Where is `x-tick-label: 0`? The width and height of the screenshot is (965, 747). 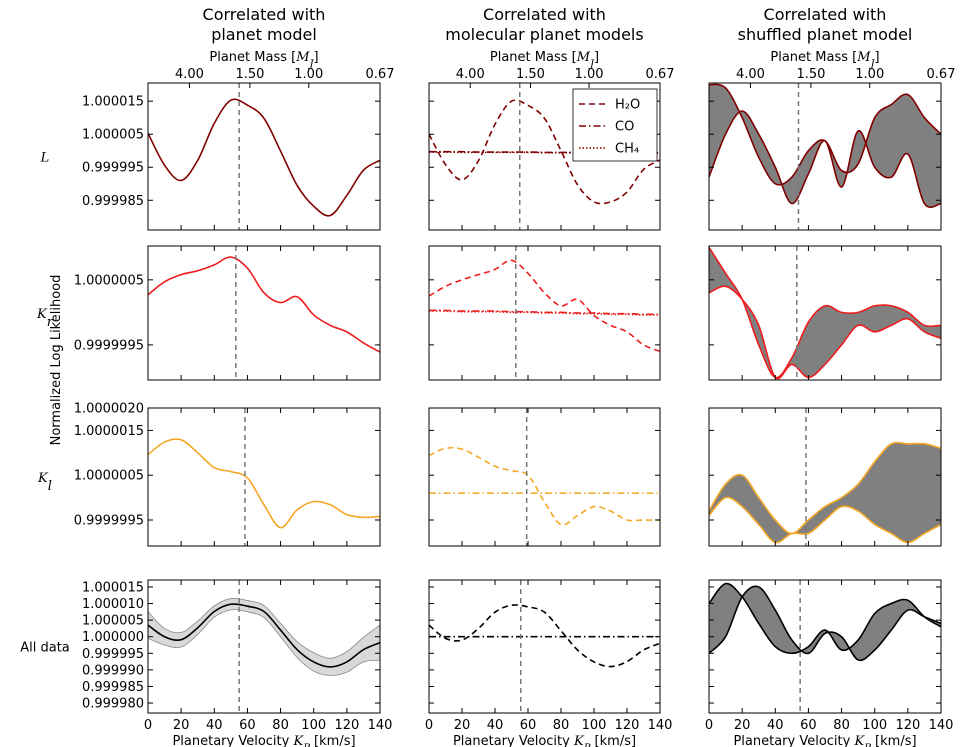 x-tick-label: 0 is located at coordinates (148, 725).